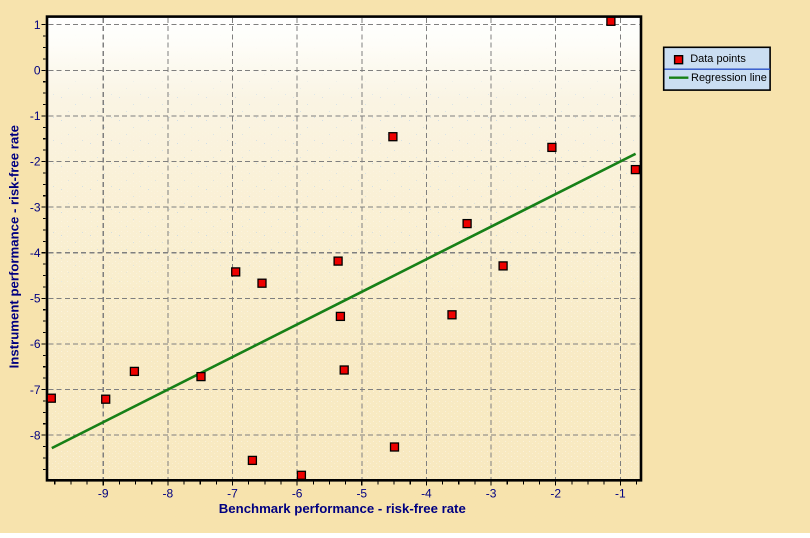 The width and height of the screenshot is (810, 538). Describe the element at coordinates (14, 246) in the screenshot. I see `svg-text:Instrument performance - risk-: Instrument performance - risk-free rate` at that location.